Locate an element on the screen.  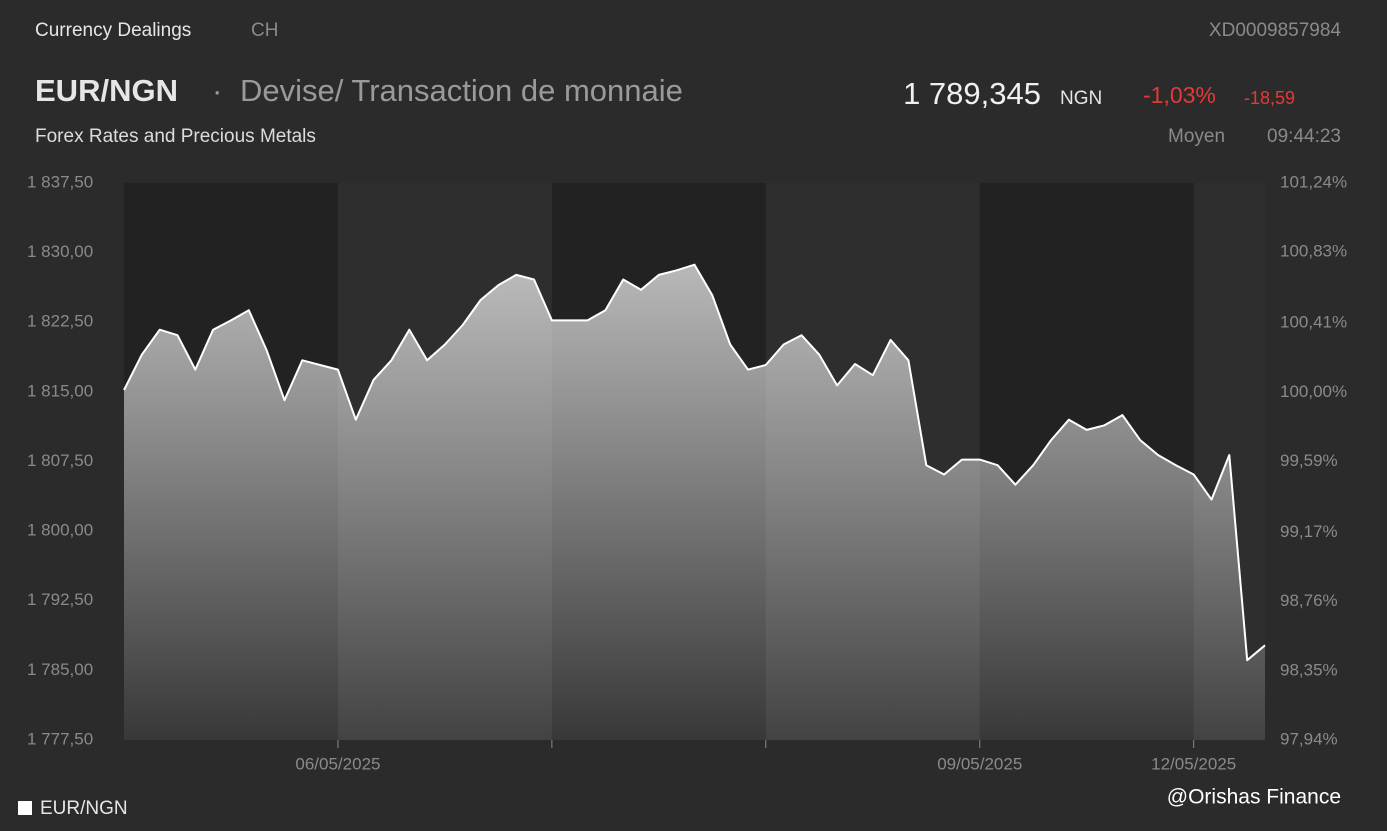
y-tick-label: 1 822,50 is located at coordinates (60, 321).